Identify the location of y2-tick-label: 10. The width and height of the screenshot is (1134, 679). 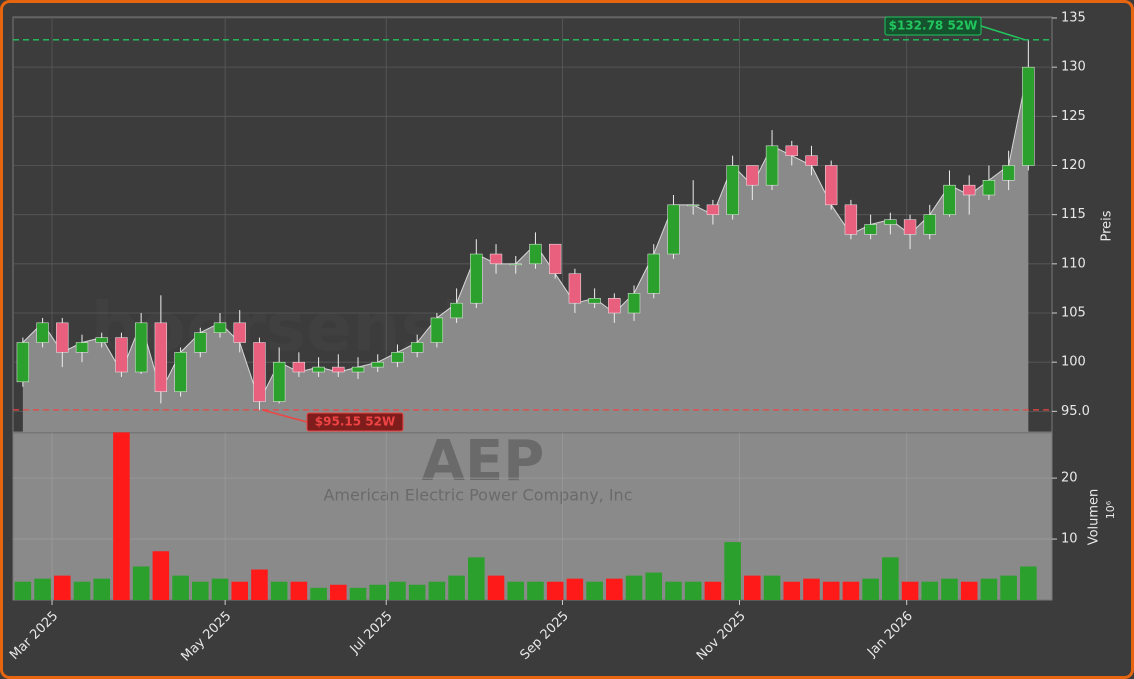
(1069, 539).